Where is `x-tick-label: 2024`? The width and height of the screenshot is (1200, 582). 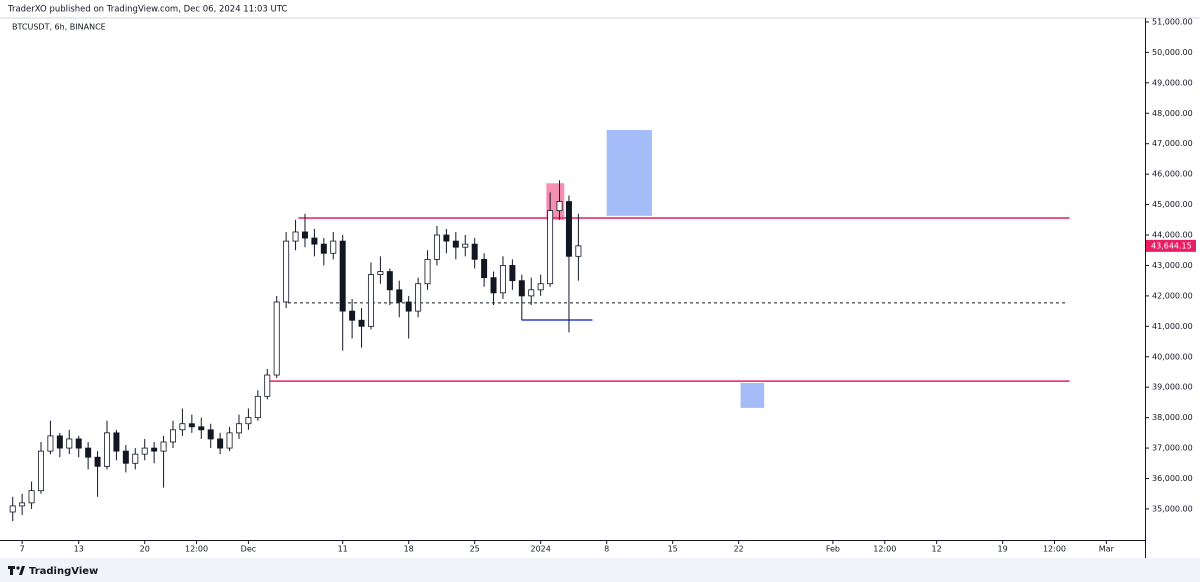
x-tick-label: 2024 is located at coordinates (540, 549).